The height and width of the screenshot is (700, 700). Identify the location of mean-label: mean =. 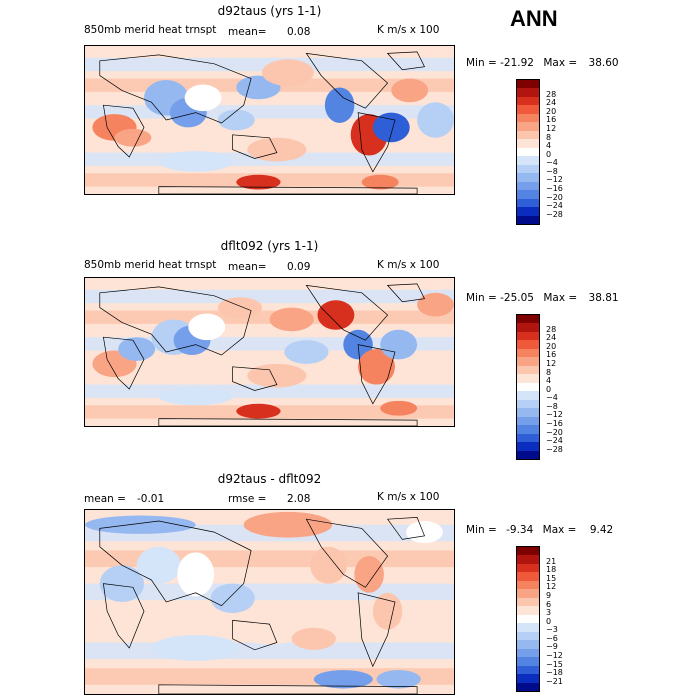
(105, 499).